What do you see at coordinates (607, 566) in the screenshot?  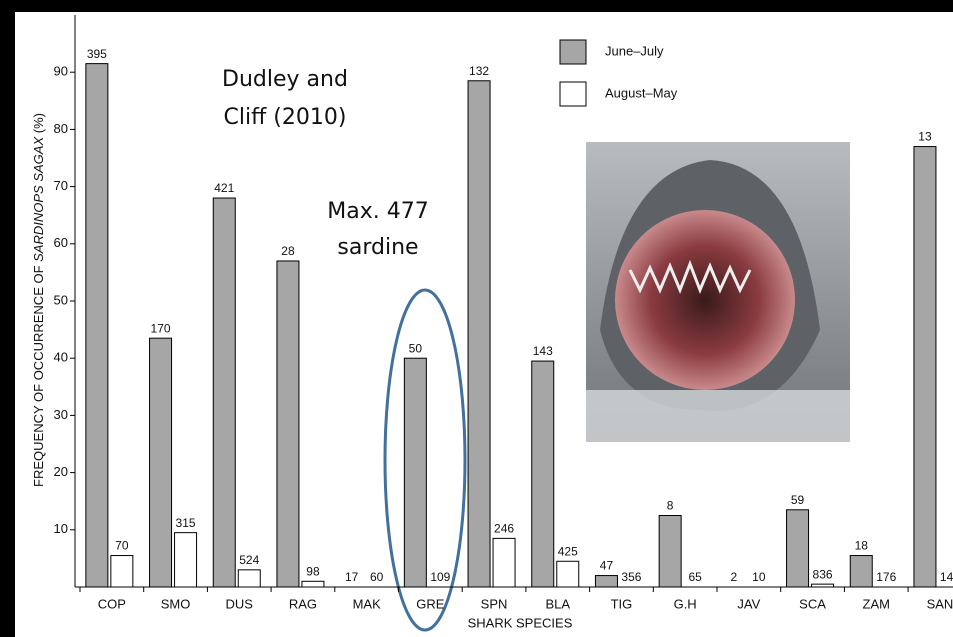 I see `sample-size-label: 47` at bounding box center [607, 566].